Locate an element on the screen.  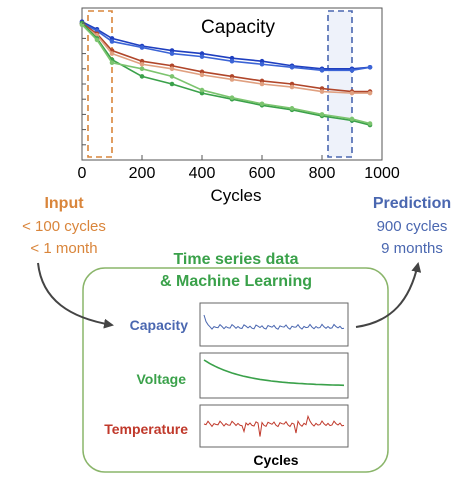
ml-title-line1: Time series data is located at coordinates (235, 259).